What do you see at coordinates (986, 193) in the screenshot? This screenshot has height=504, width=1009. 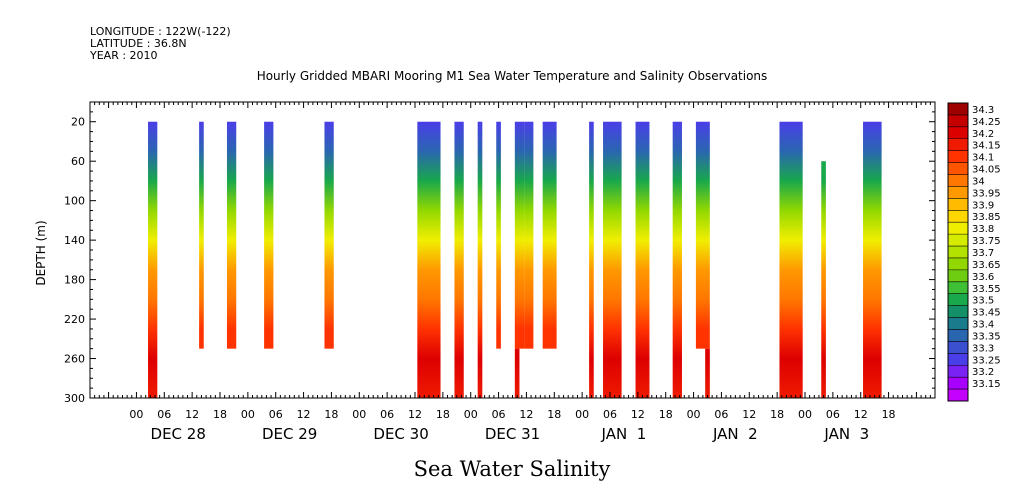 I see `colorbar-label: 33.95` at bounding box center [986, 193].